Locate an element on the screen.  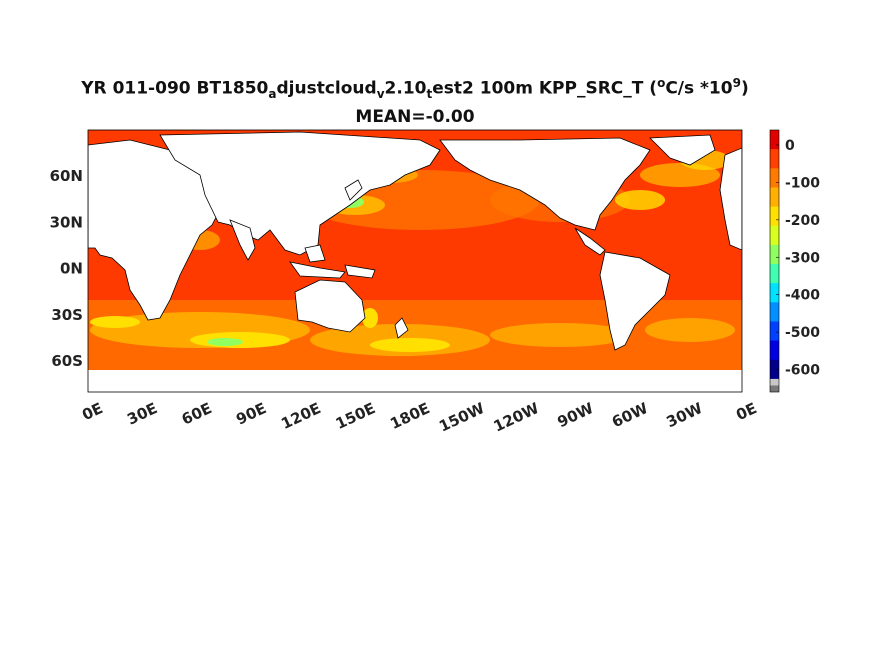
latitude-ticks: 60N 30N 0N 30S 60S is located at coordinates (66, 268).